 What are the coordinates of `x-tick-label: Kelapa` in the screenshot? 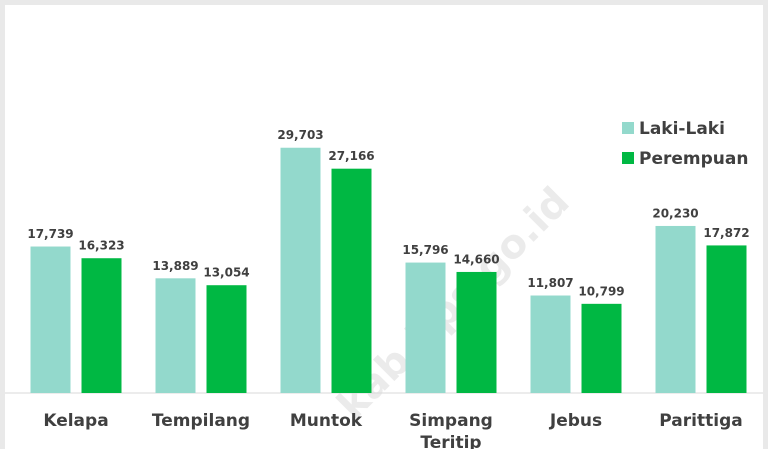 It's located at (76, 421).